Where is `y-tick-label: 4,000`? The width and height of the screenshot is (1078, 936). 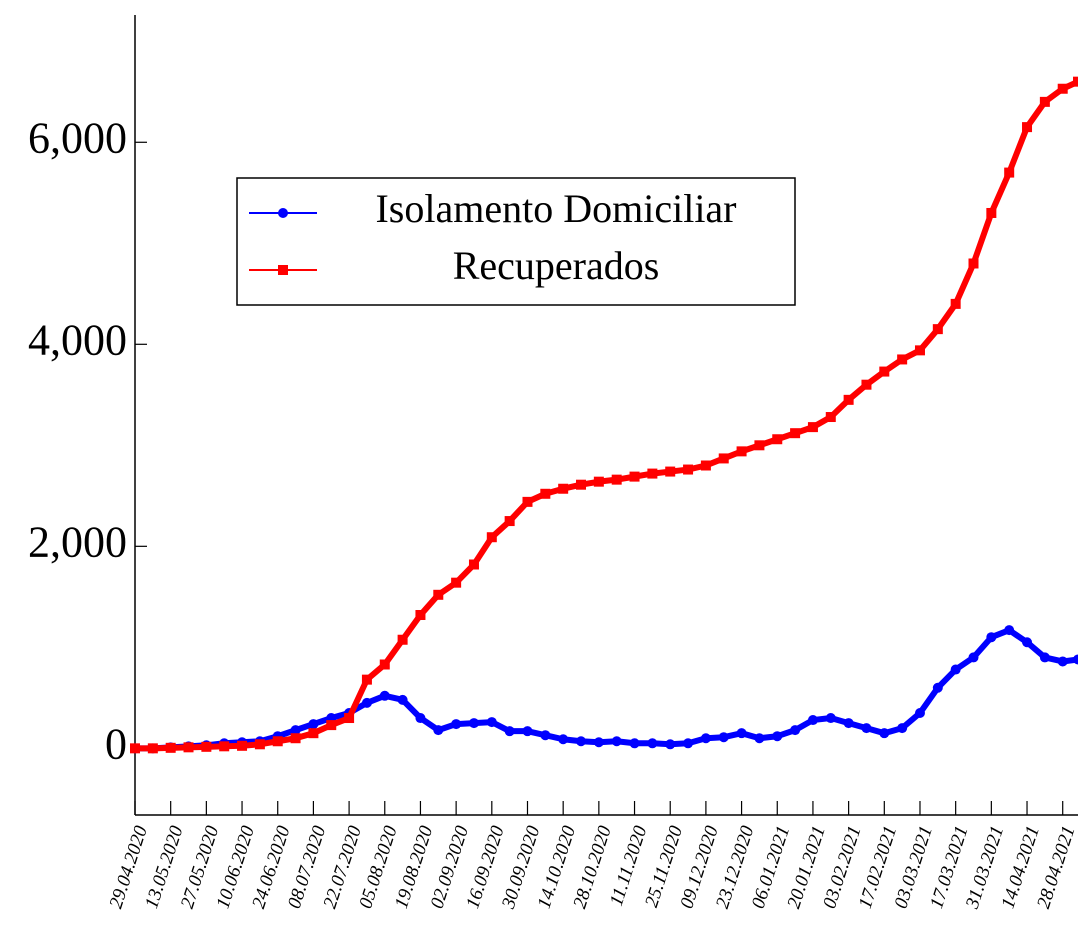
y-tick-label: 4,000 is located at coordinates (77, 339).